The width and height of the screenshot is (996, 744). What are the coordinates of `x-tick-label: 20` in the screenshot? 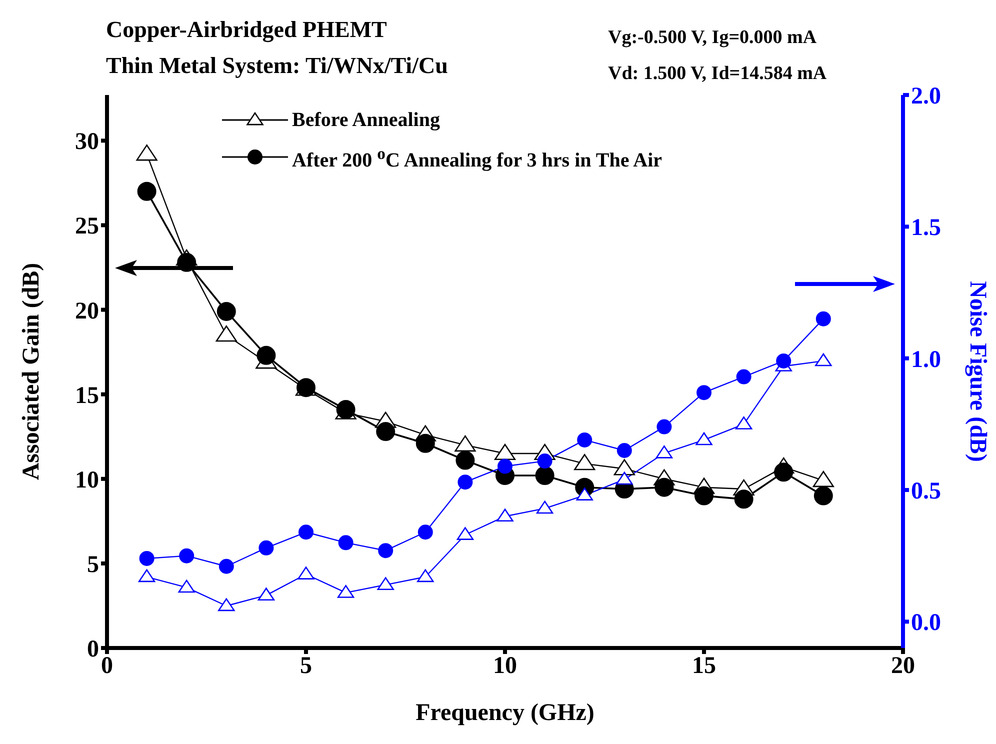 It's located at (903, 666).